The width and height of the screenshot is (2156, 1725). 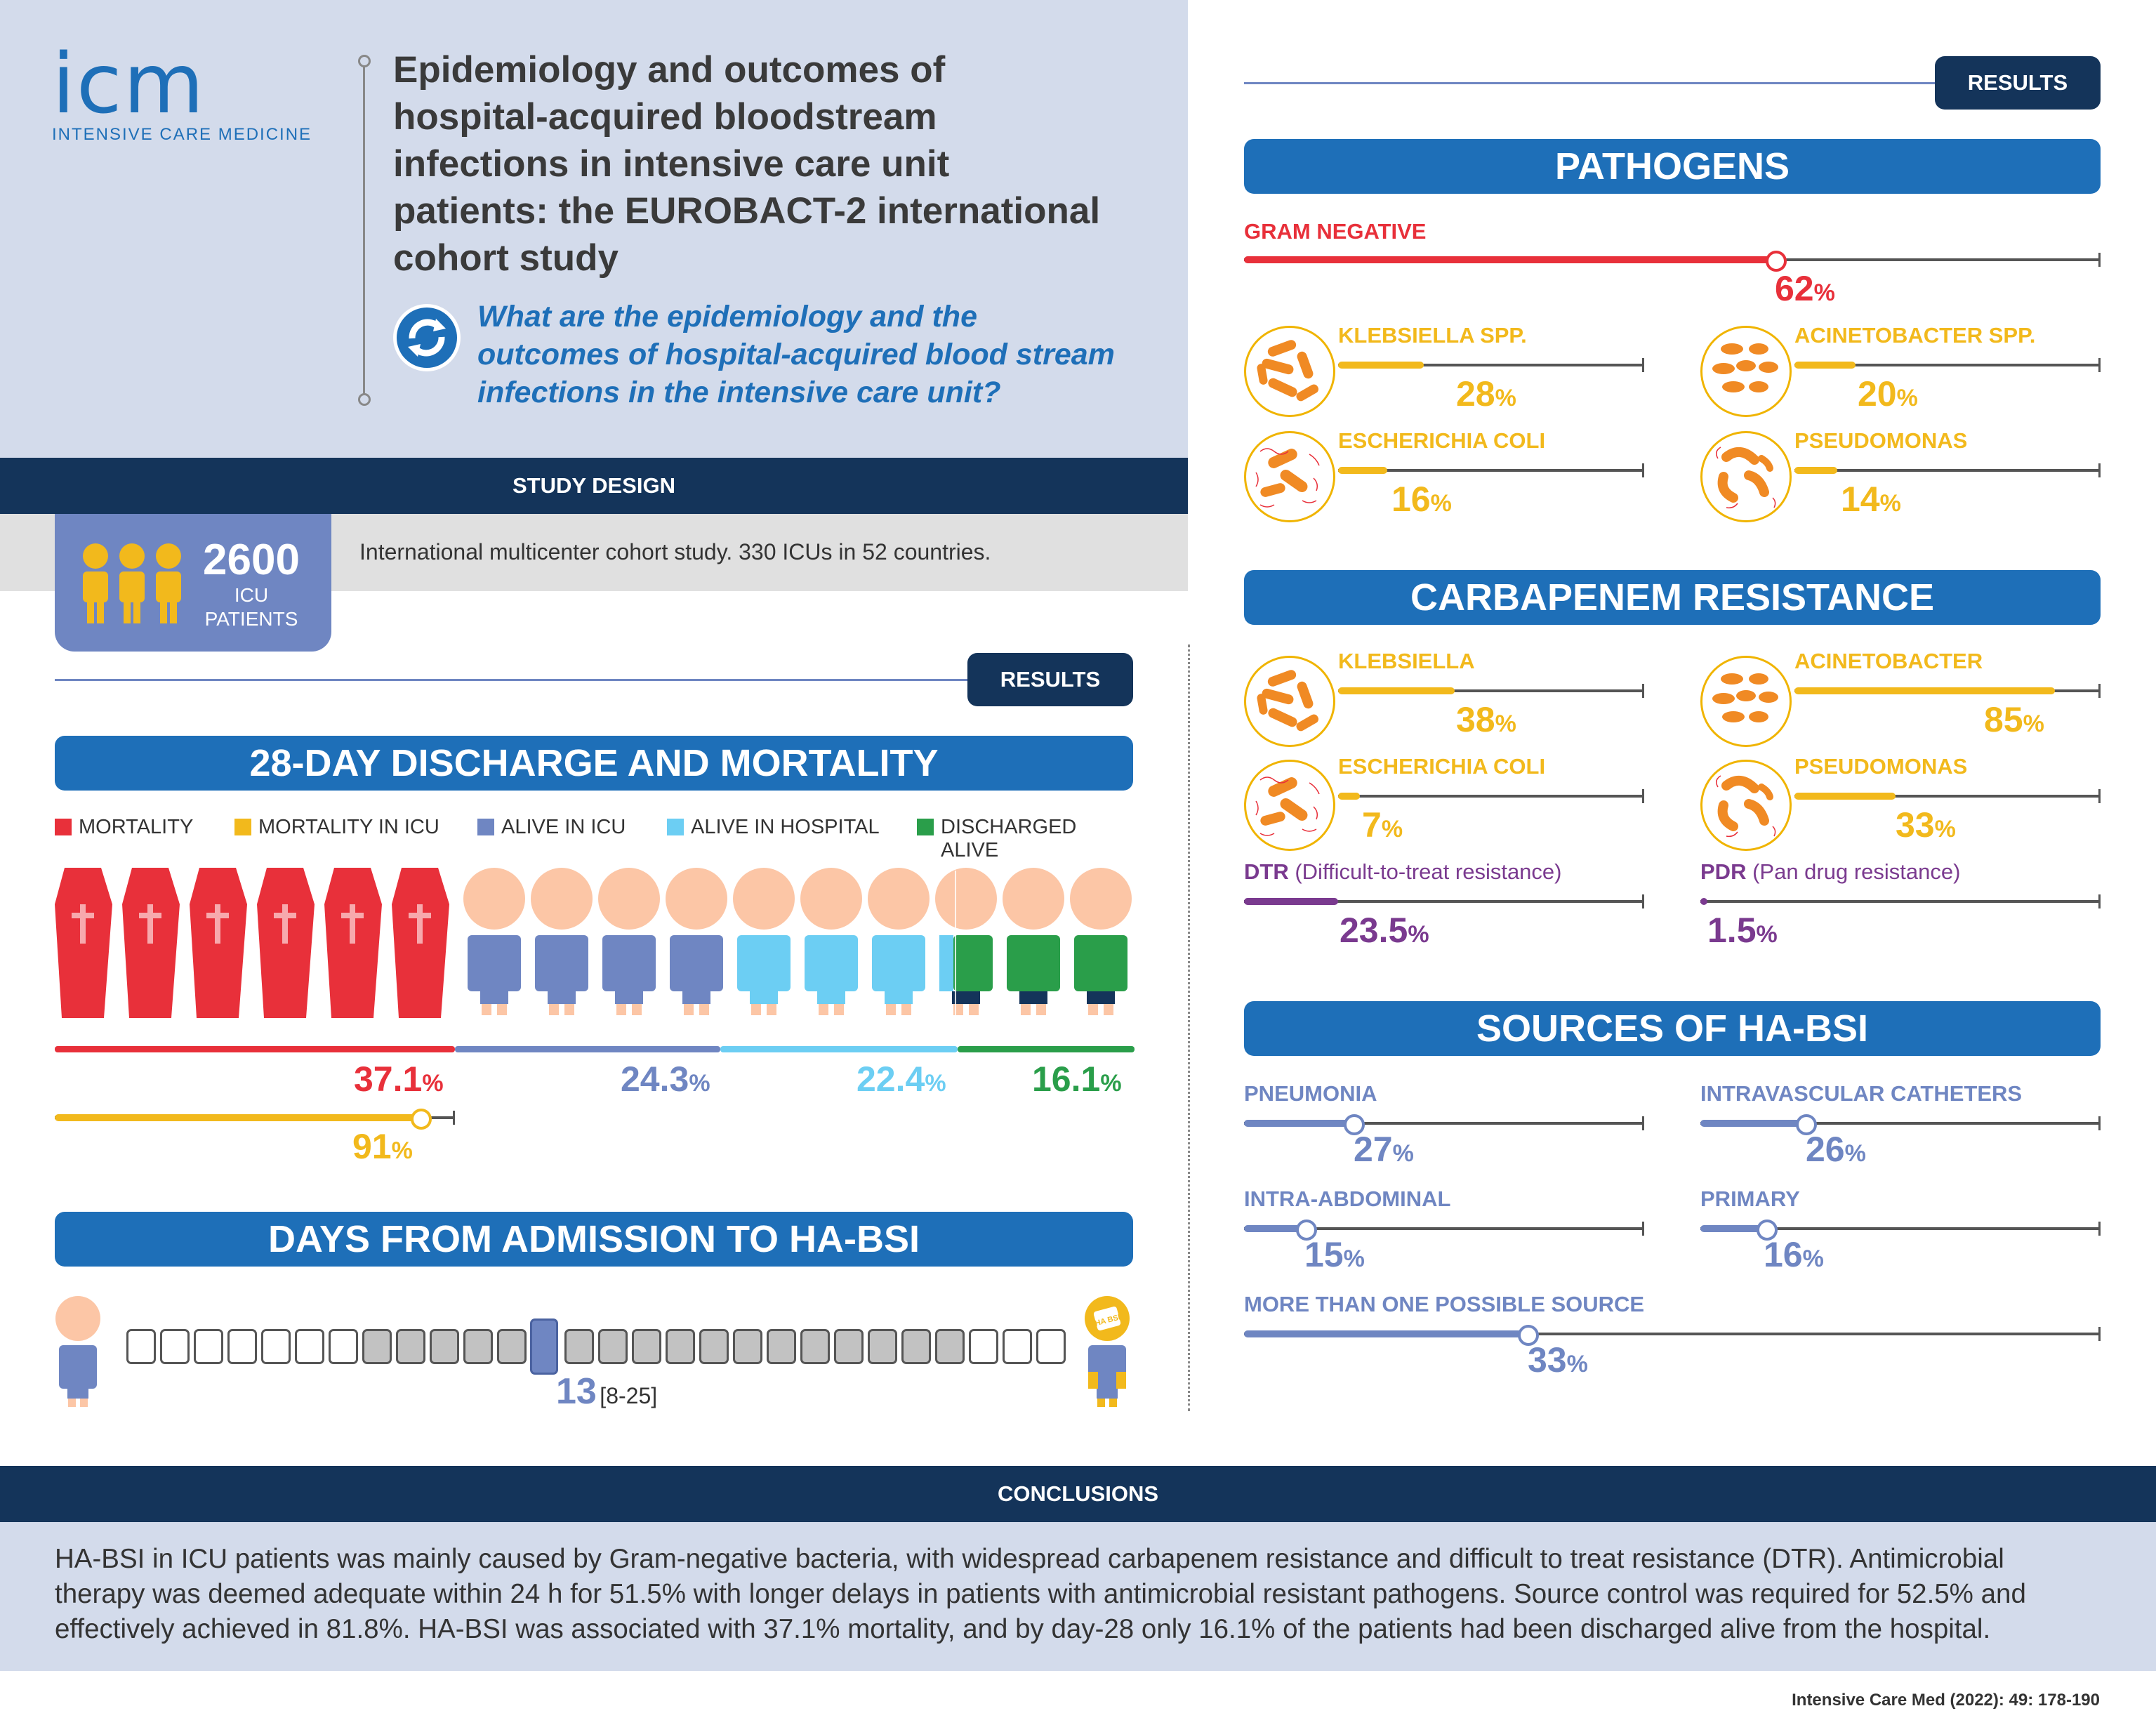 What do you see at coordinates (421, 1119) in the screenshot?
I see `mortality-icu-knob` at bounding box center [421, 1119].